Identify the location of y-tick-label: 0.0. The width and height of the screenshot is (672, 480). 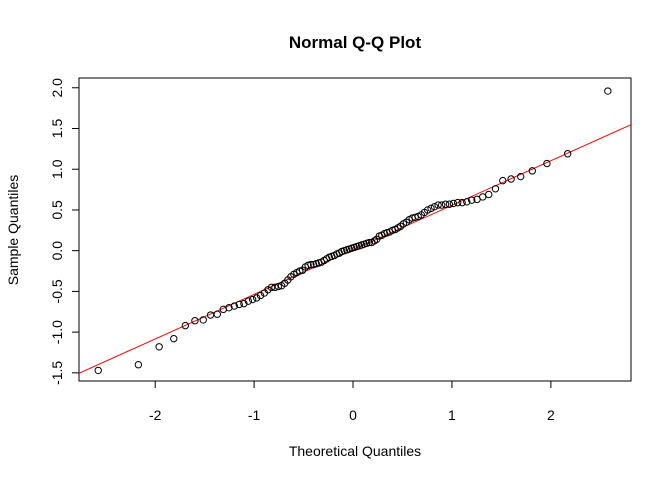
(57, 251).